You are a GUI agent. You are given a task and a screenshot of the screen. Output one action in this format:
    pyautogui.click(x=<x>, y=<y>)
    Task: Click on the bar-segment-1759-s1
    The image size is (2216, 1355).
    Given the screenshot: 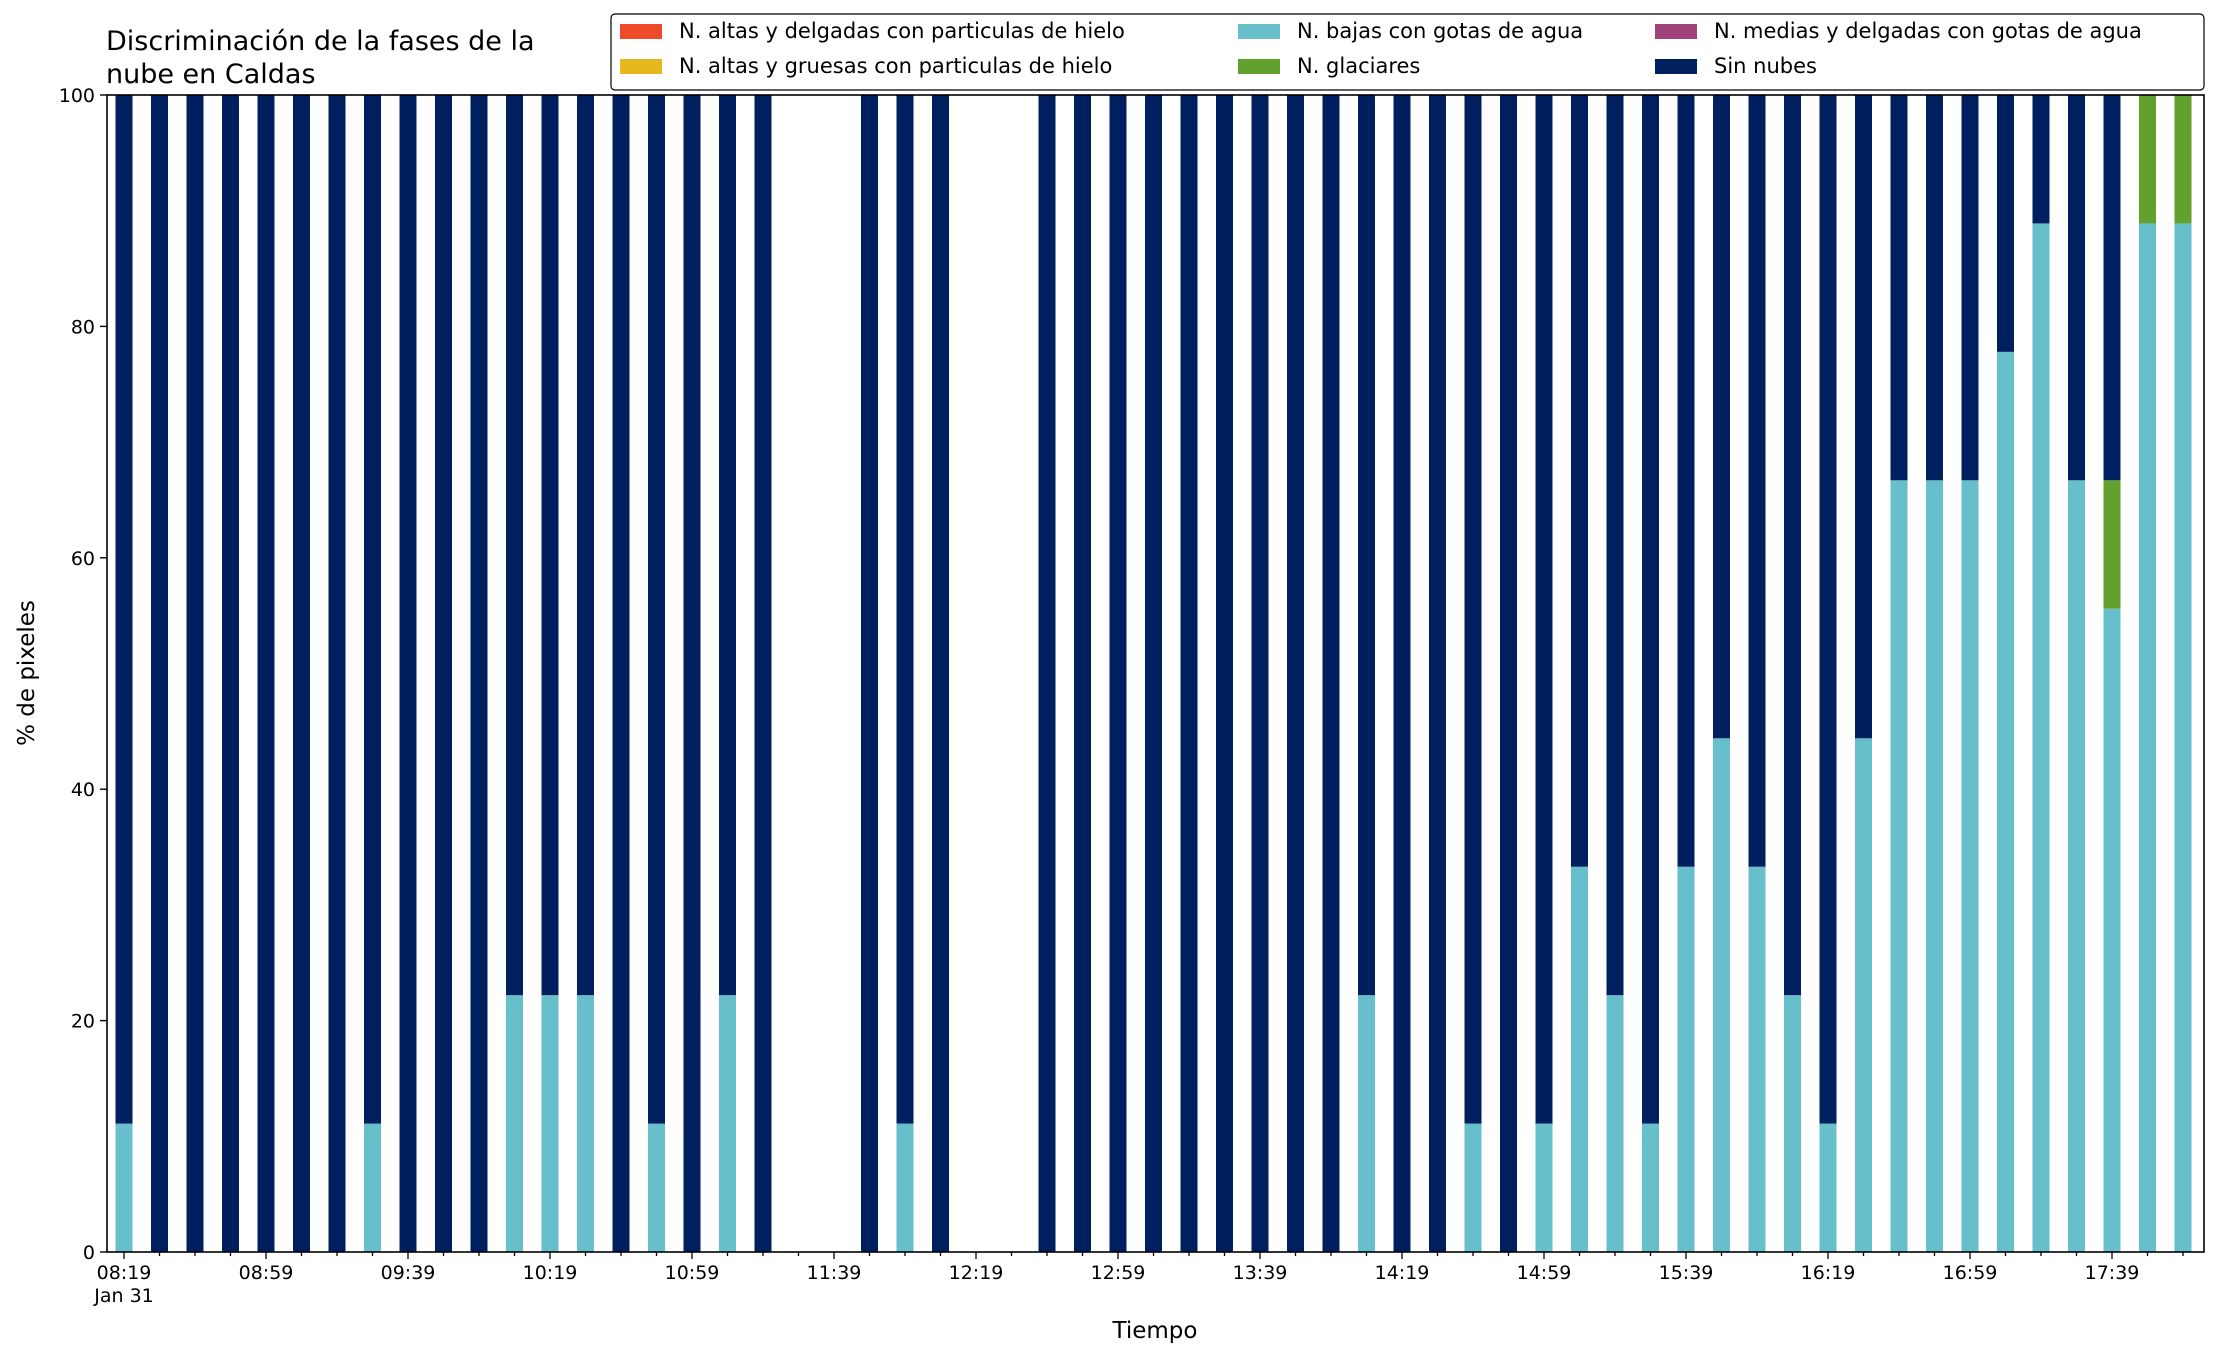 What is the action you would take?
    pyautogui.click(x=2183, y=159)
    